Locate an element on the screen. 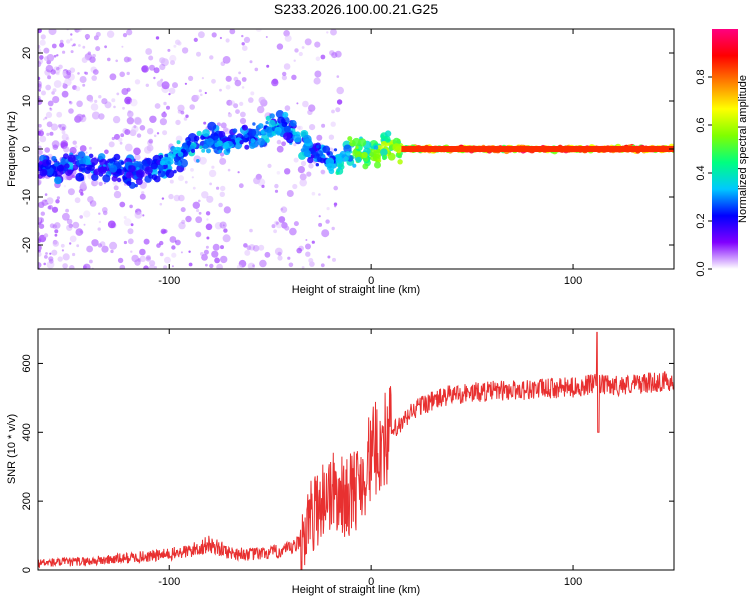  colorbar-tick-label: 0.6 is located at coordinates (701, 124).